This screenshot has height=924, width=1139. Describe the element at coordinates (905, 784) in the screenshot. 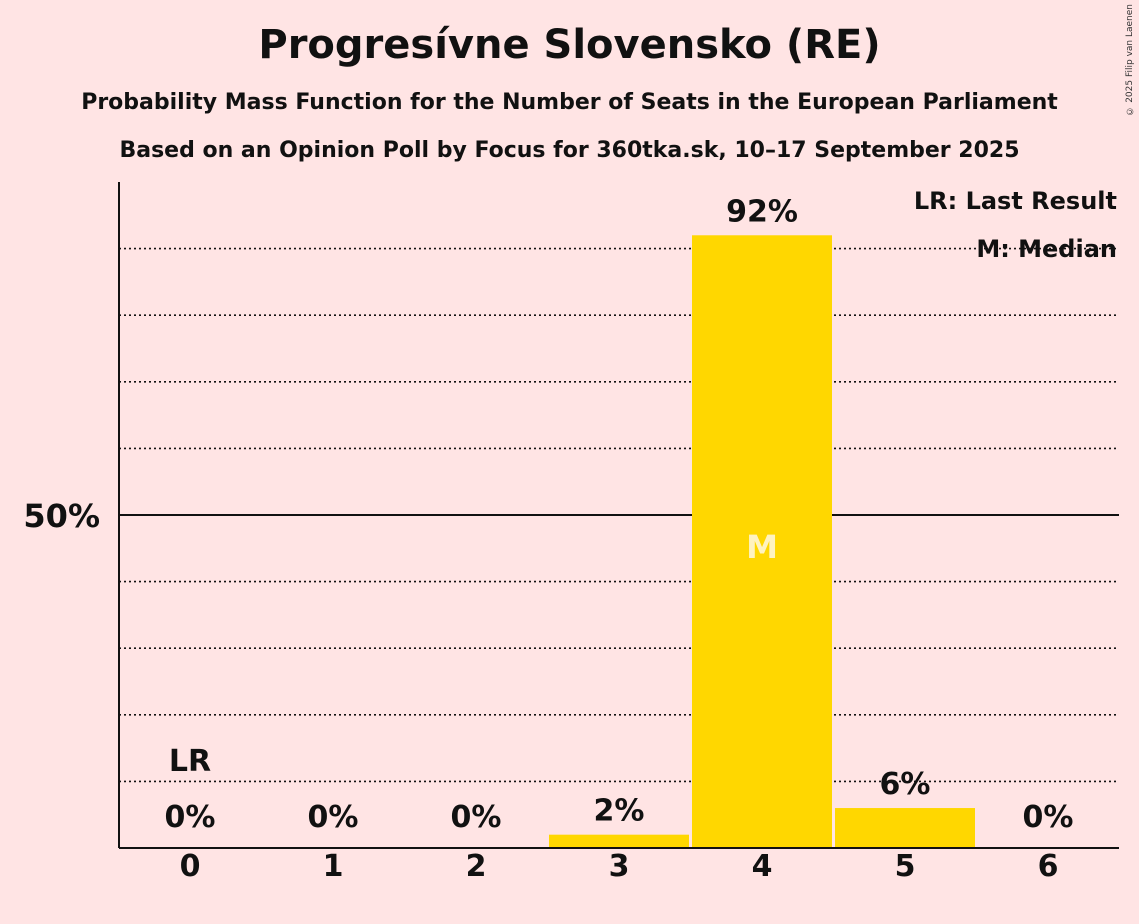

I see `data-label: 6%` at that location.